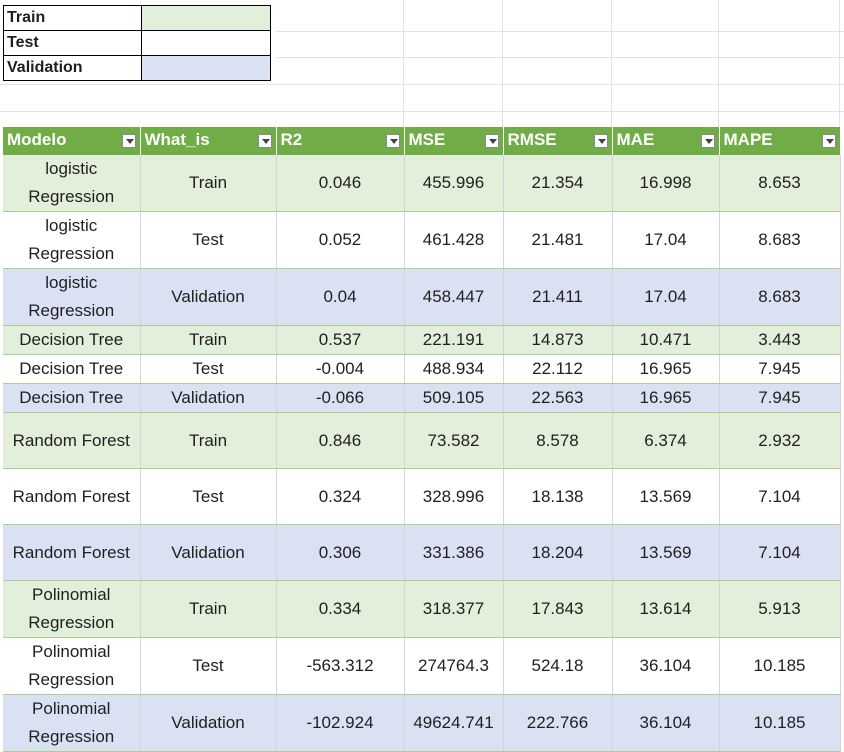 This screenshot has height=752, width=844. Describe the element at coordinates (666, 183) in the screenshot. I see `cell-mae: 16.998` at that location.